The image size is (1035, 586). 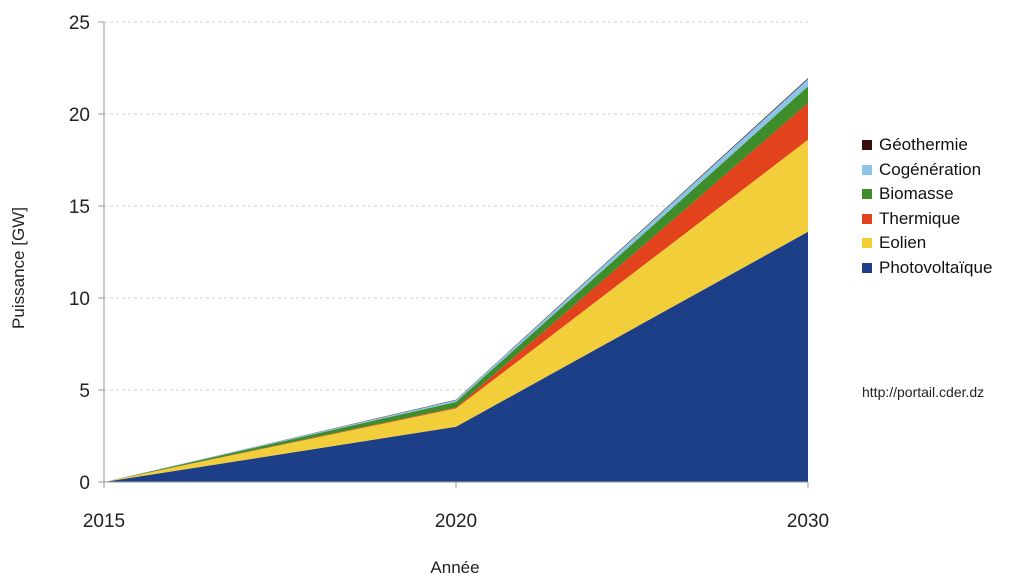 What do you see at coordinates (18, 268) in the screenshot?
I see `y-axis-title: Puissance [GW]` at bounding box center [18, 268].